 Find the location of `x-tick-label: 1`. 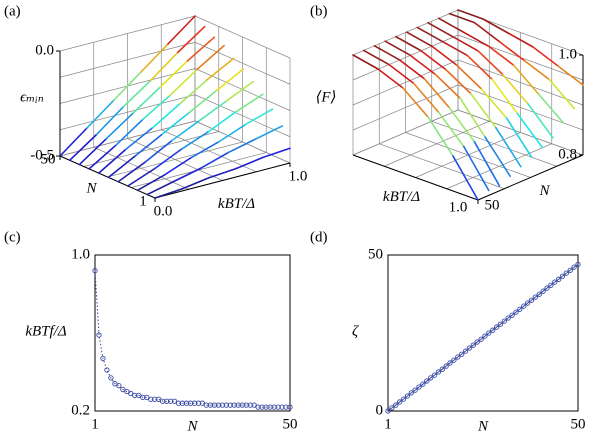

x-tick-label: 1 is located at coordinates (95, 424).